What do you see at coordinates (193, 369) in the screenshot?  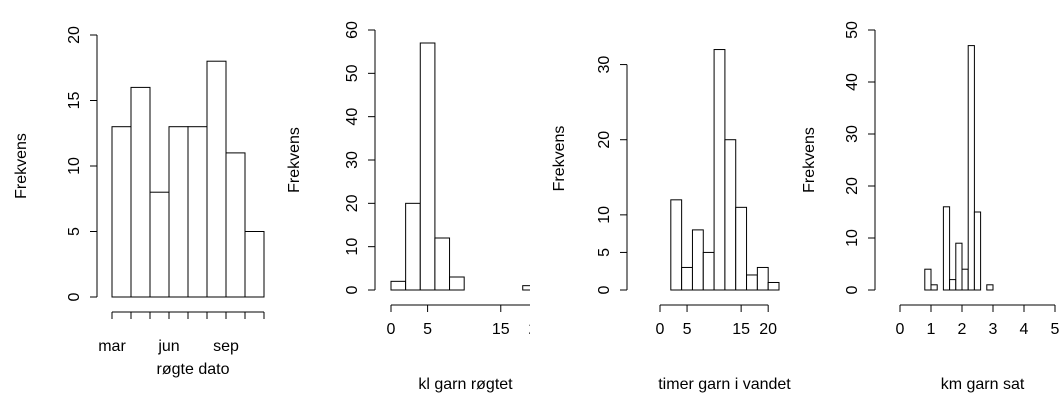 I see `x-axis-label: røgte dato` at bounding box center [193, 369].